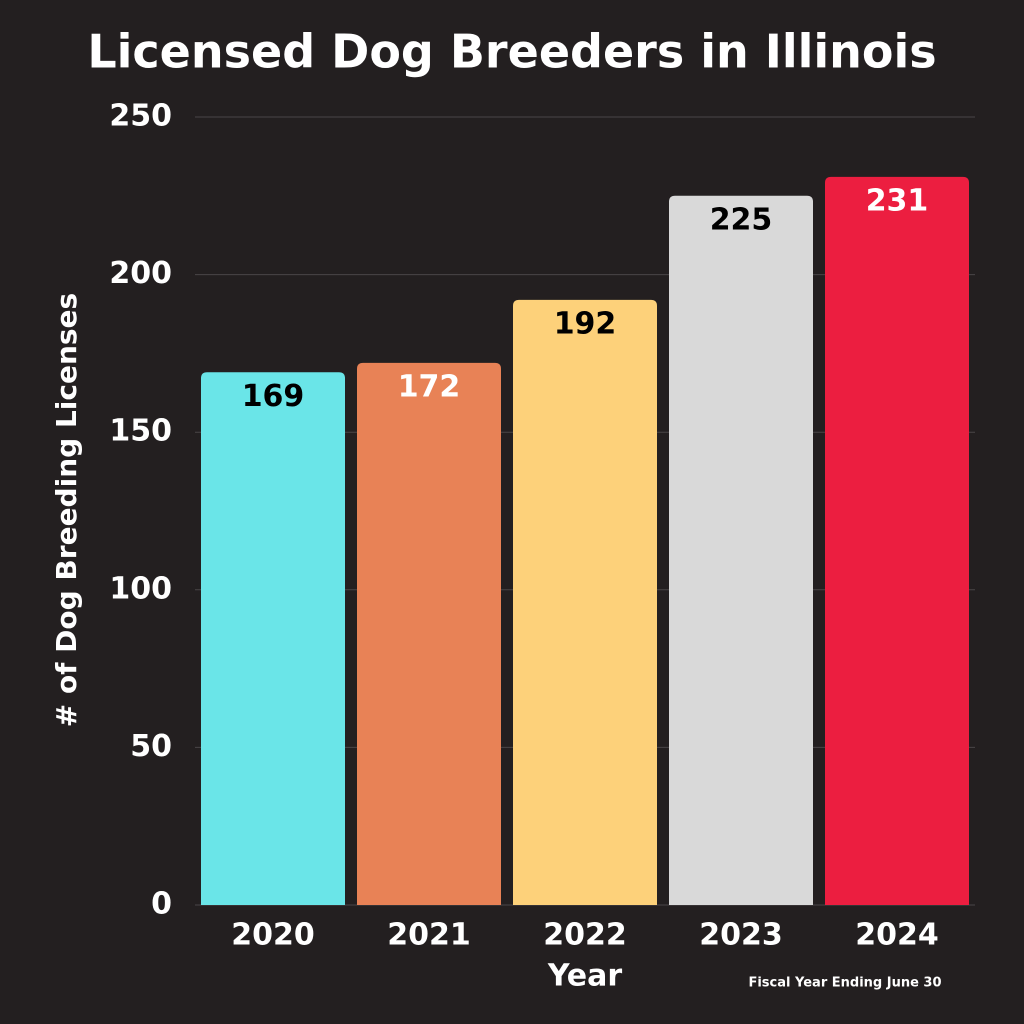 Image resolution: width=1024 pixels, height=1024 pixels. I want to click on chart-title: Licensed Dog Breeders in Illinois, so click(511, 52).